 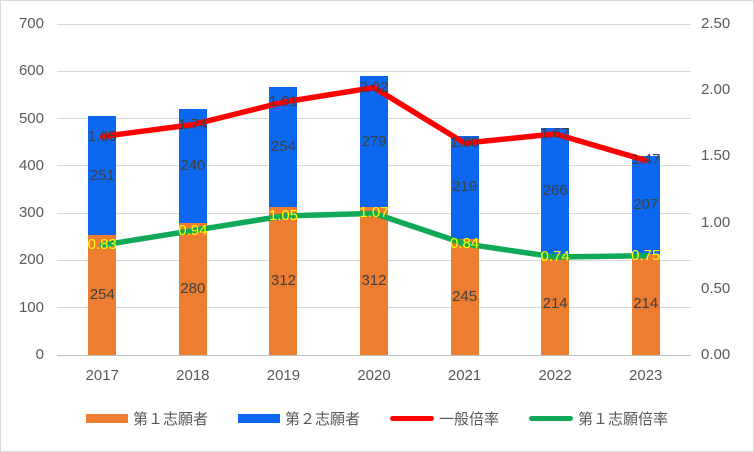 What do you see at coordinates (555, 257) in the screenshot?
I see `line-value-label: 0.74` at bounding box center [555, 257].